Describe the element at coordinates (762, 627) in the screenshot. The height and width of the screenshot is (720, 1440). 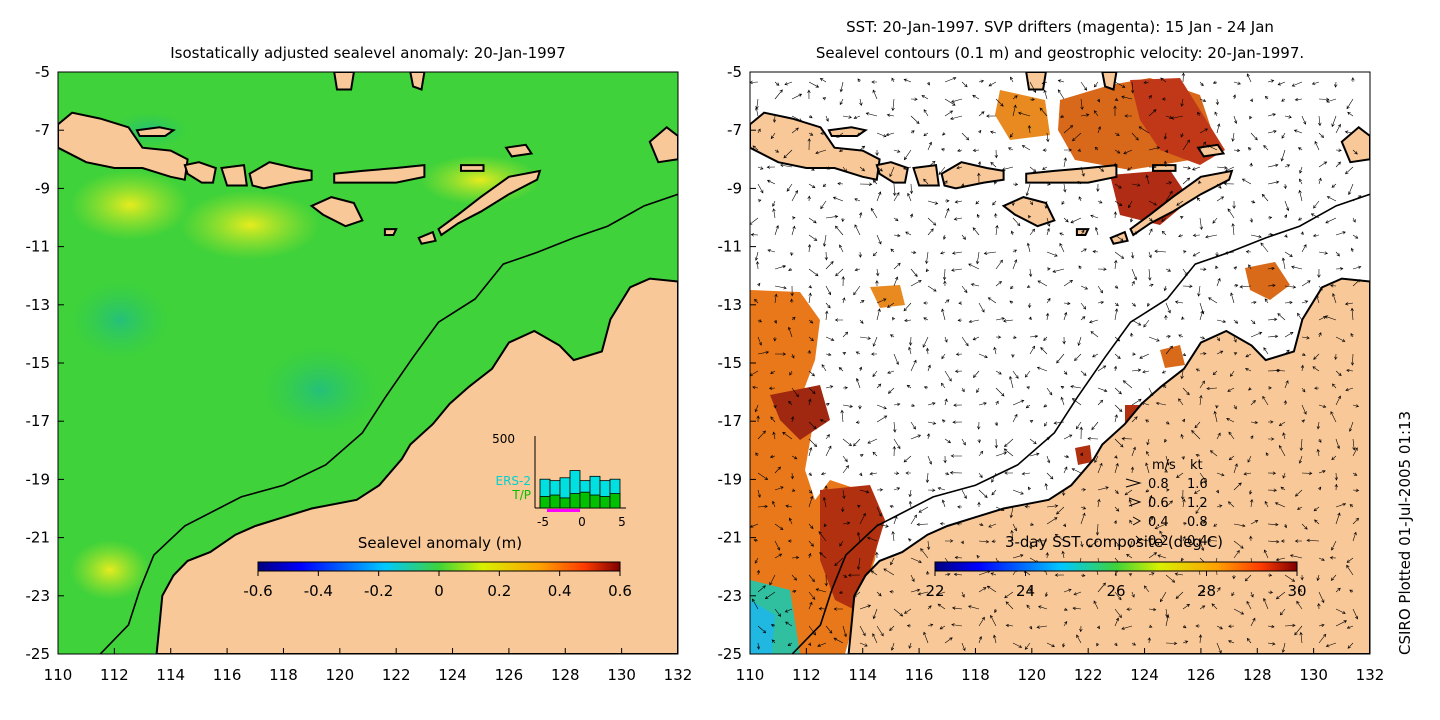
I see `sst-patch-cold` at that location.